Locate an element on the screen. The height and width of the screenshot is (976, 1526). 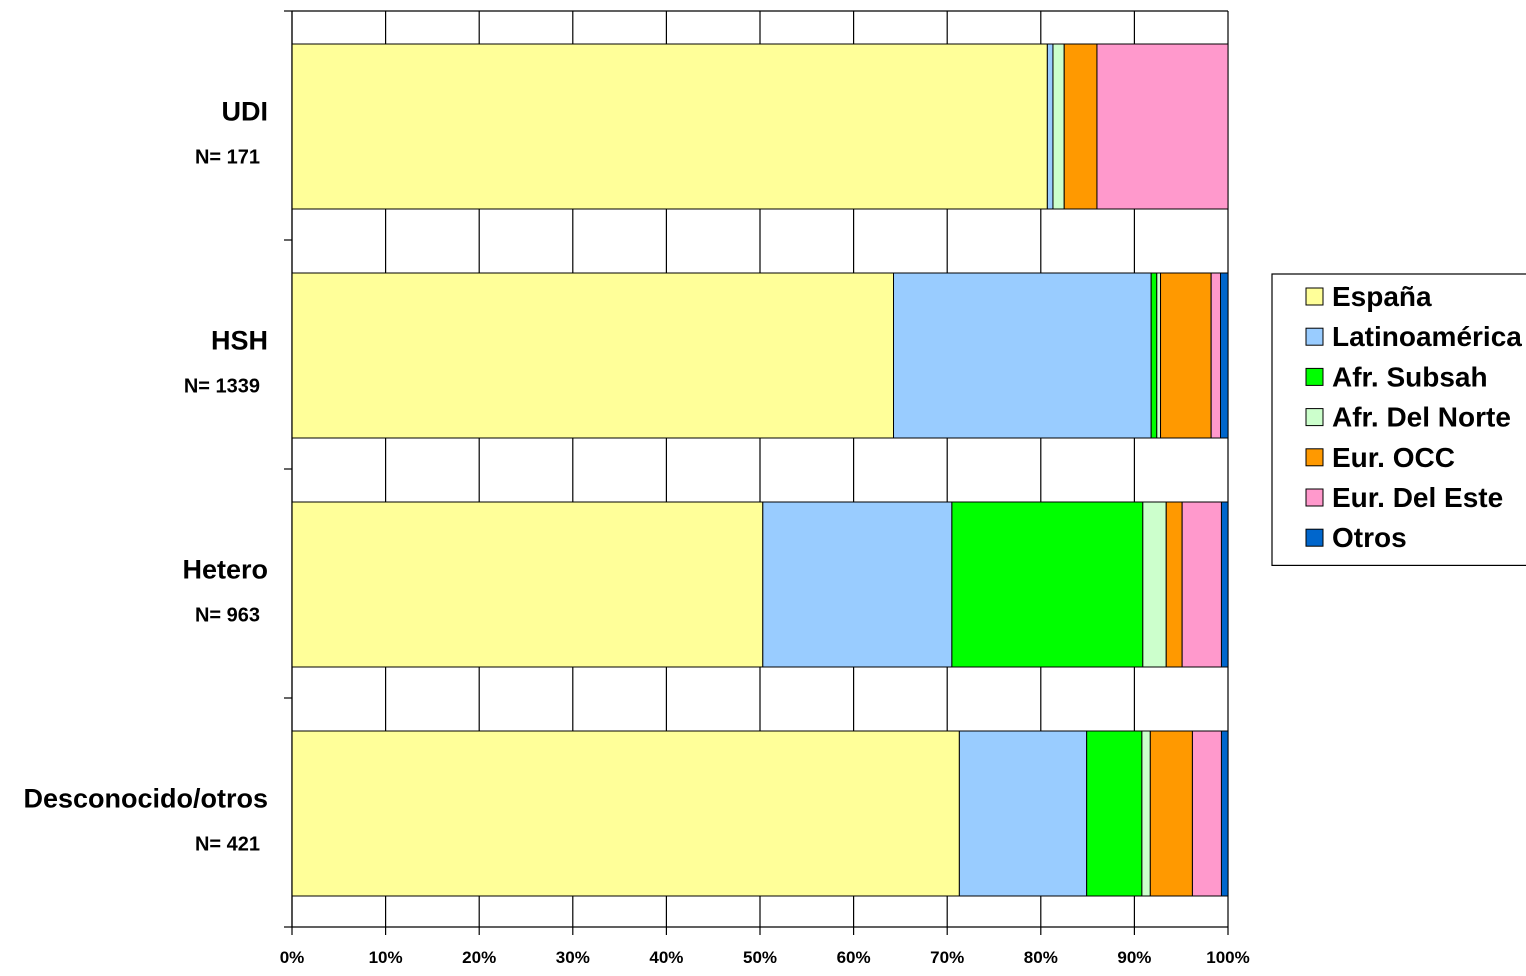
category-label: HSH is located at coordinates (239, 341).